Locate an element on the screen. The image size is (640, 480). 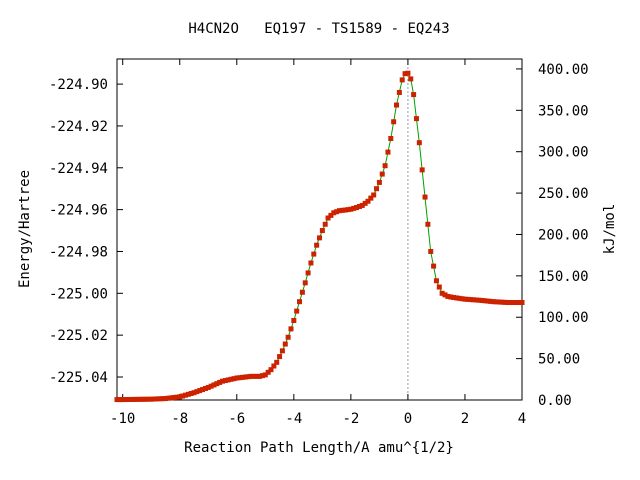
y2-tick-label: 400.00 is located at coordinates (563, 70).